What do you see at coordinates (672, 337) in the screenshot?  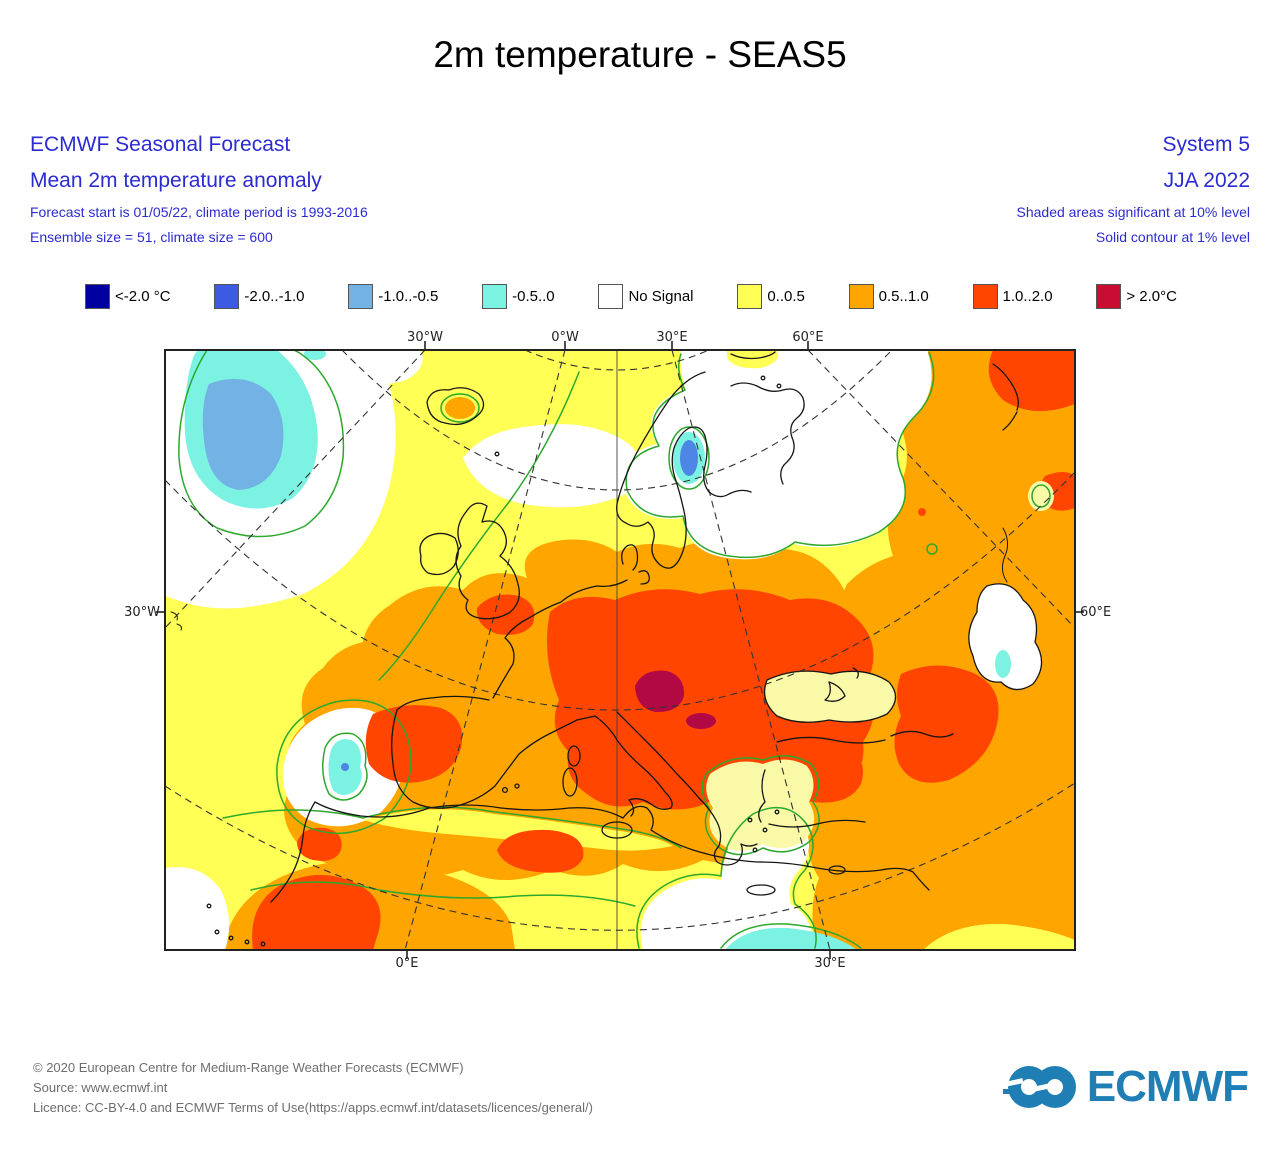 I see `map-top-label-30e: 30°E` at bounding box center [672, 337].